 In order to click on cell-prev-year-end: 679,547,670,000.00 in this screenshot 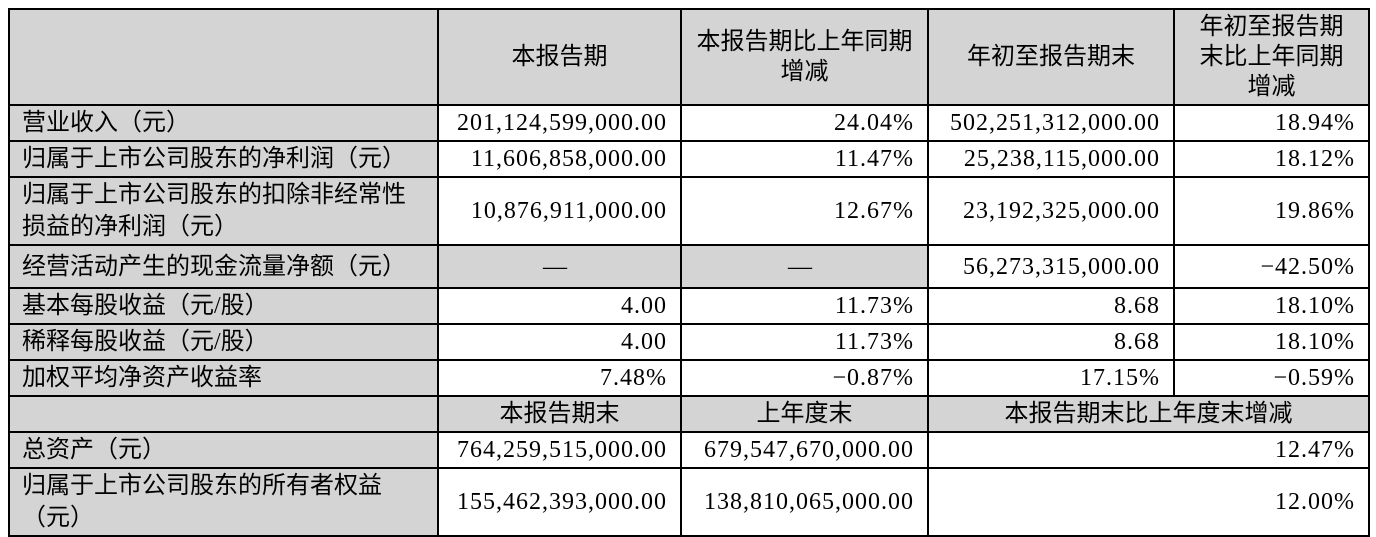, I will do `click(804, 450)`.